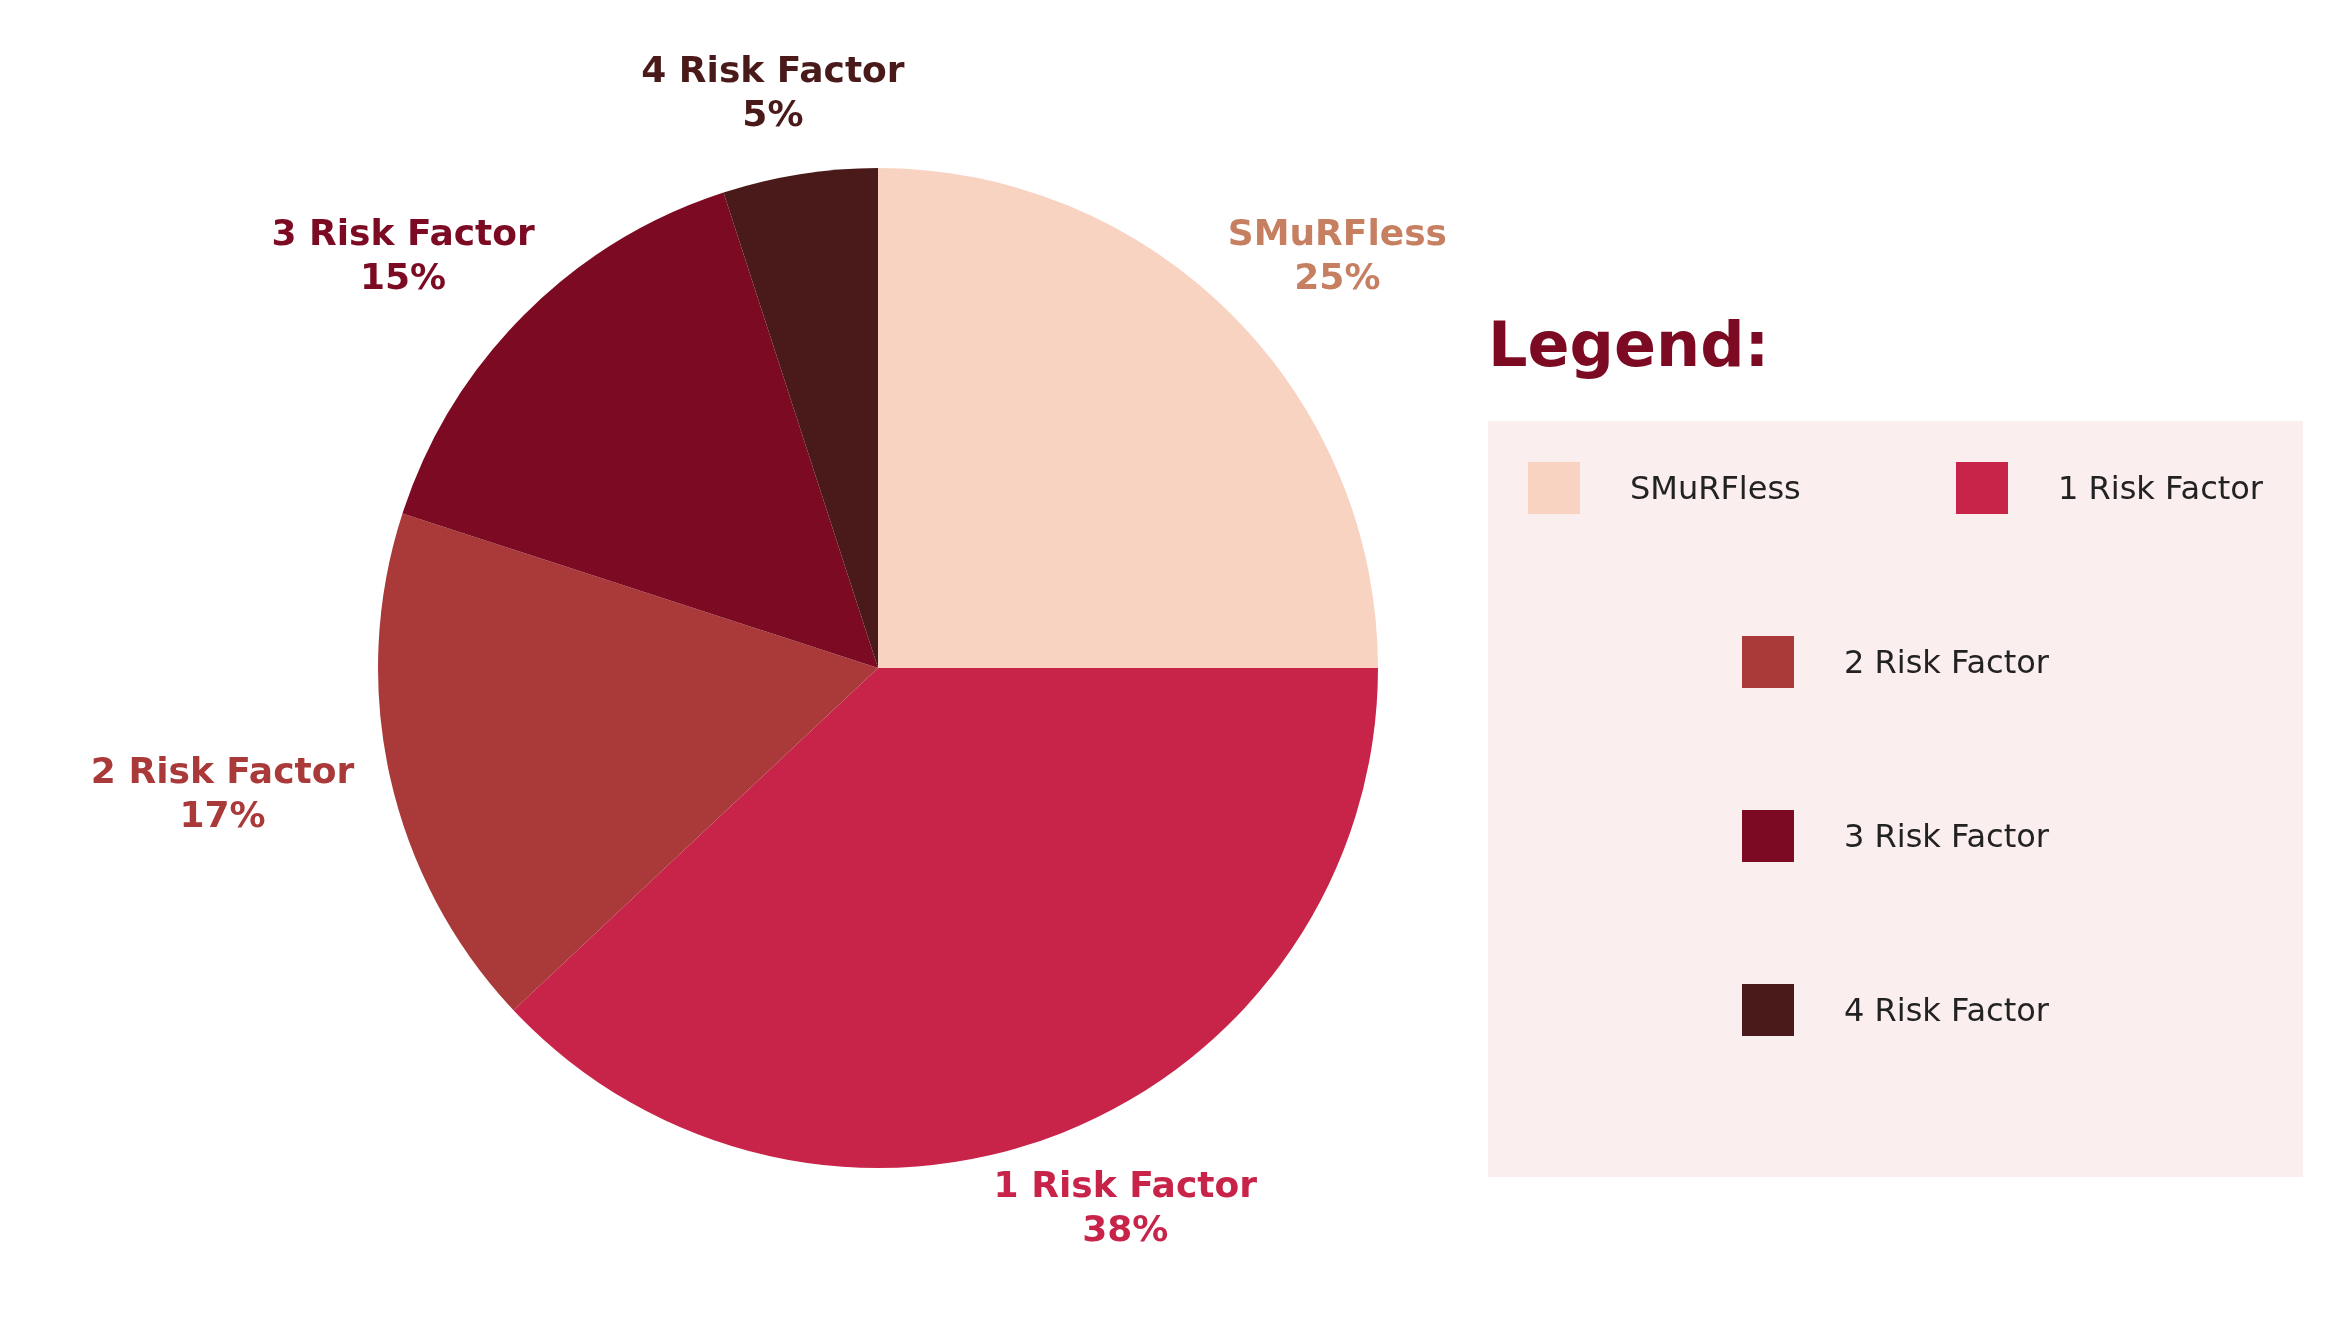 The height and width of the screenshot is (1334, 2325). What do you see at coordinates (222, 771) in the screenshot?
I see `slice-label: 2 Risk Factor` at bounding box center [222, 771].